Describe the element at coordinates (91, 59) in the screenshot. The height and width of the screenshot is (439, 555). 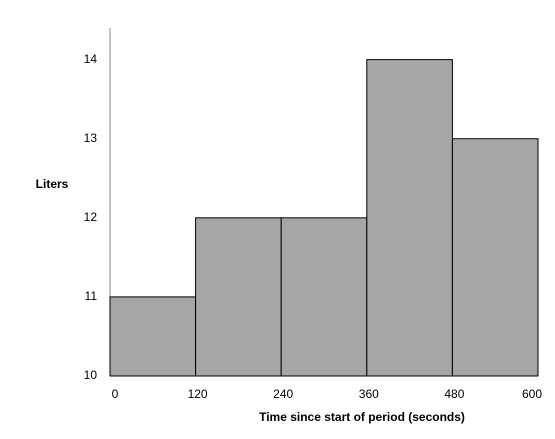
I see `y-tick-label: 14` at that location.